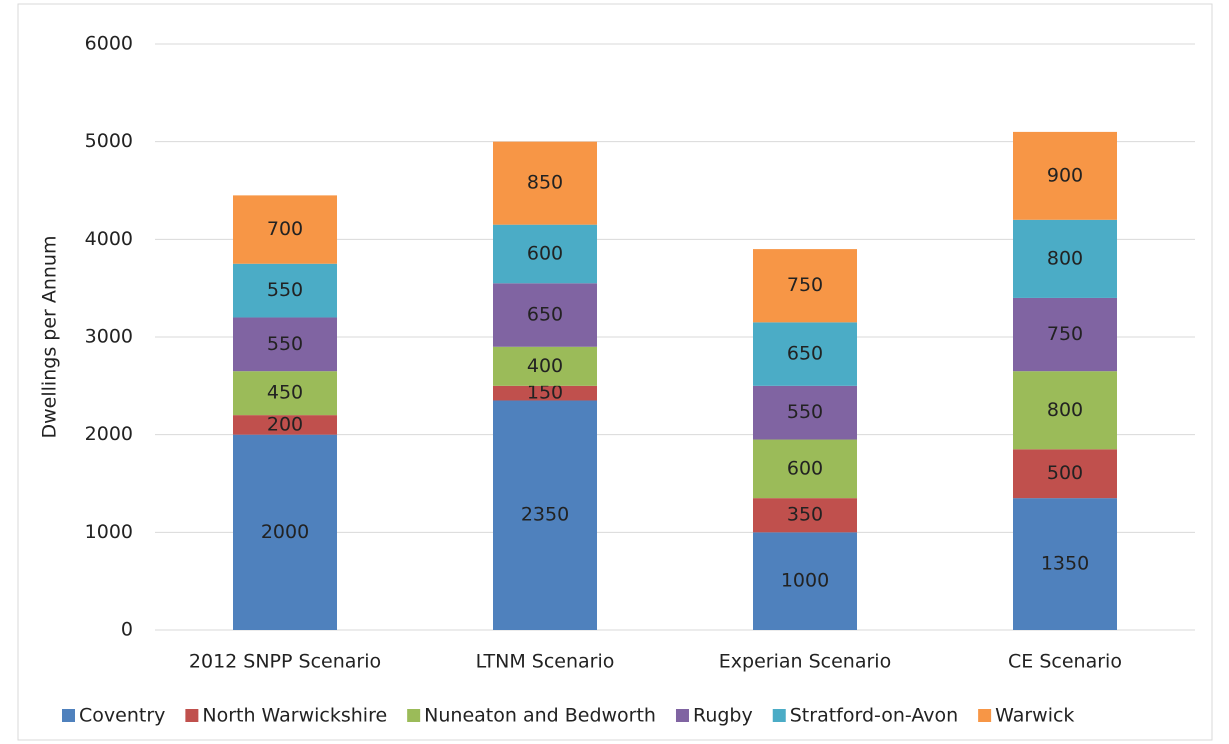 The height and width of the screenshot is (744, 1229). Describe the element at coordinates (109, 141) in the screenshot. I see `y-tick-label: 5000` at that location.